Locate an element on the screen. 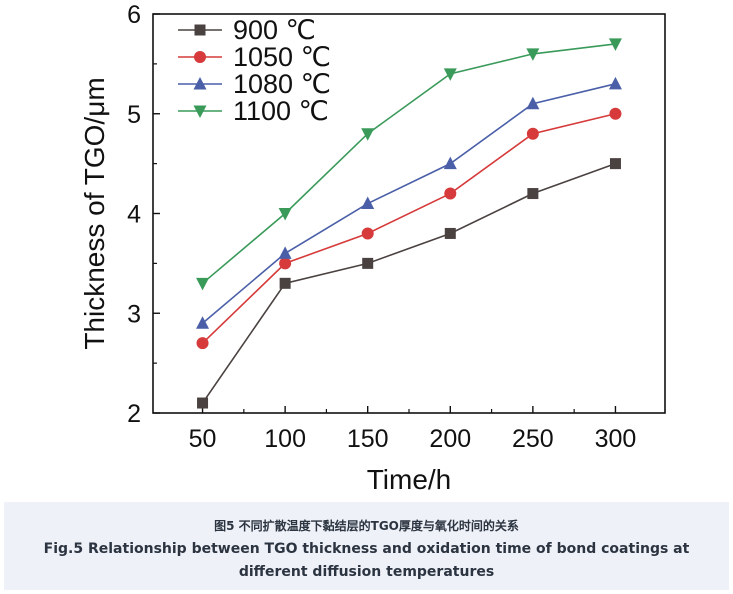 Image resolution: width=733 pixels, height=594 pixels. legend-entry: 1050 ℃ is located at coordinates (254, 57).